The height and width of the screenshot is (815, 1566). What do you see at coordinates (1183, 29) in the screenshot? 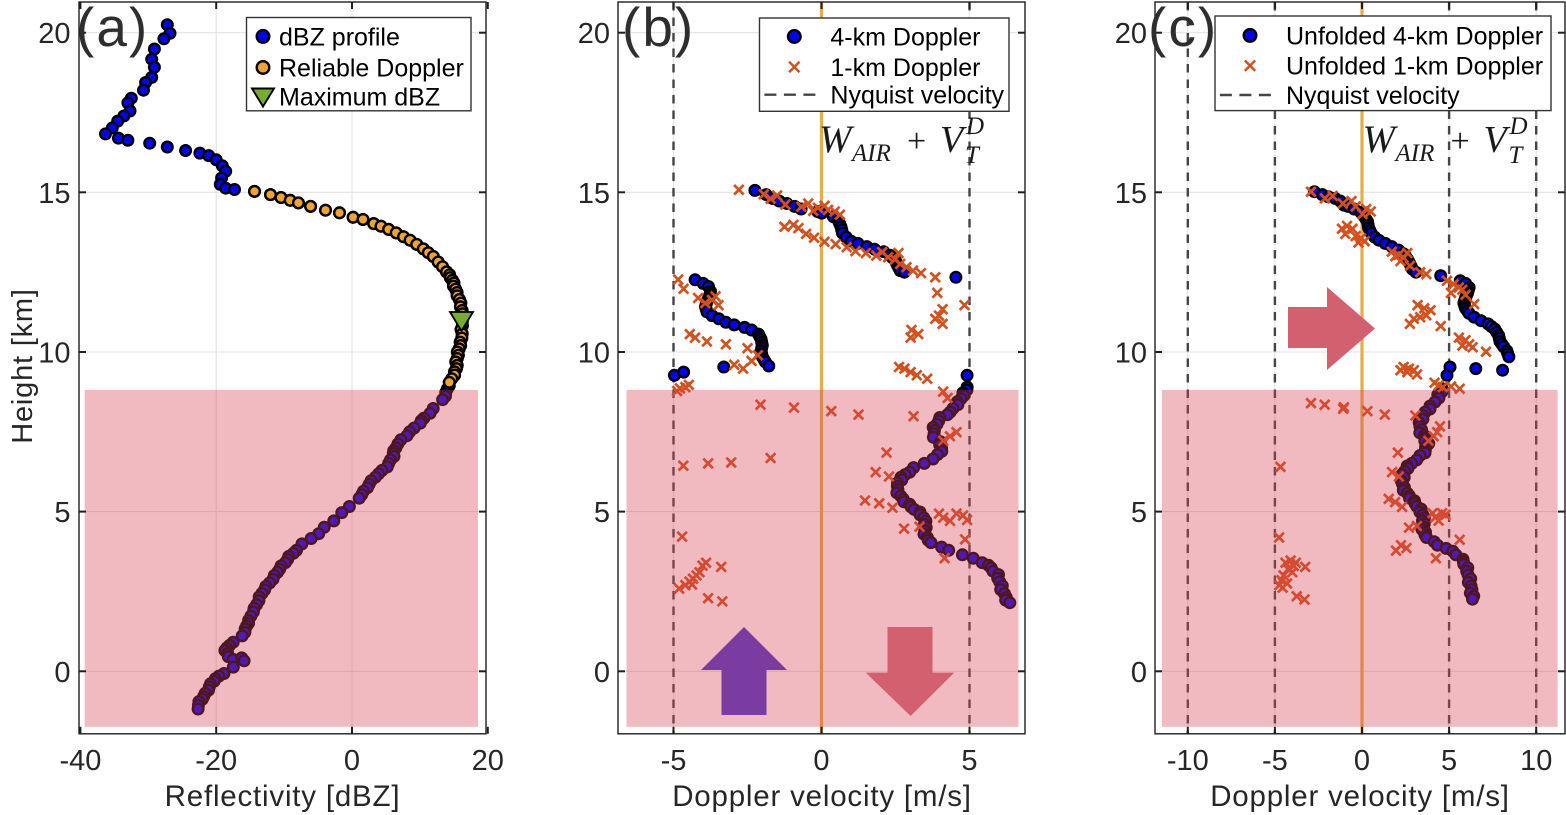
I see `svg-text: (c)` at bounding box center [1183, 29].